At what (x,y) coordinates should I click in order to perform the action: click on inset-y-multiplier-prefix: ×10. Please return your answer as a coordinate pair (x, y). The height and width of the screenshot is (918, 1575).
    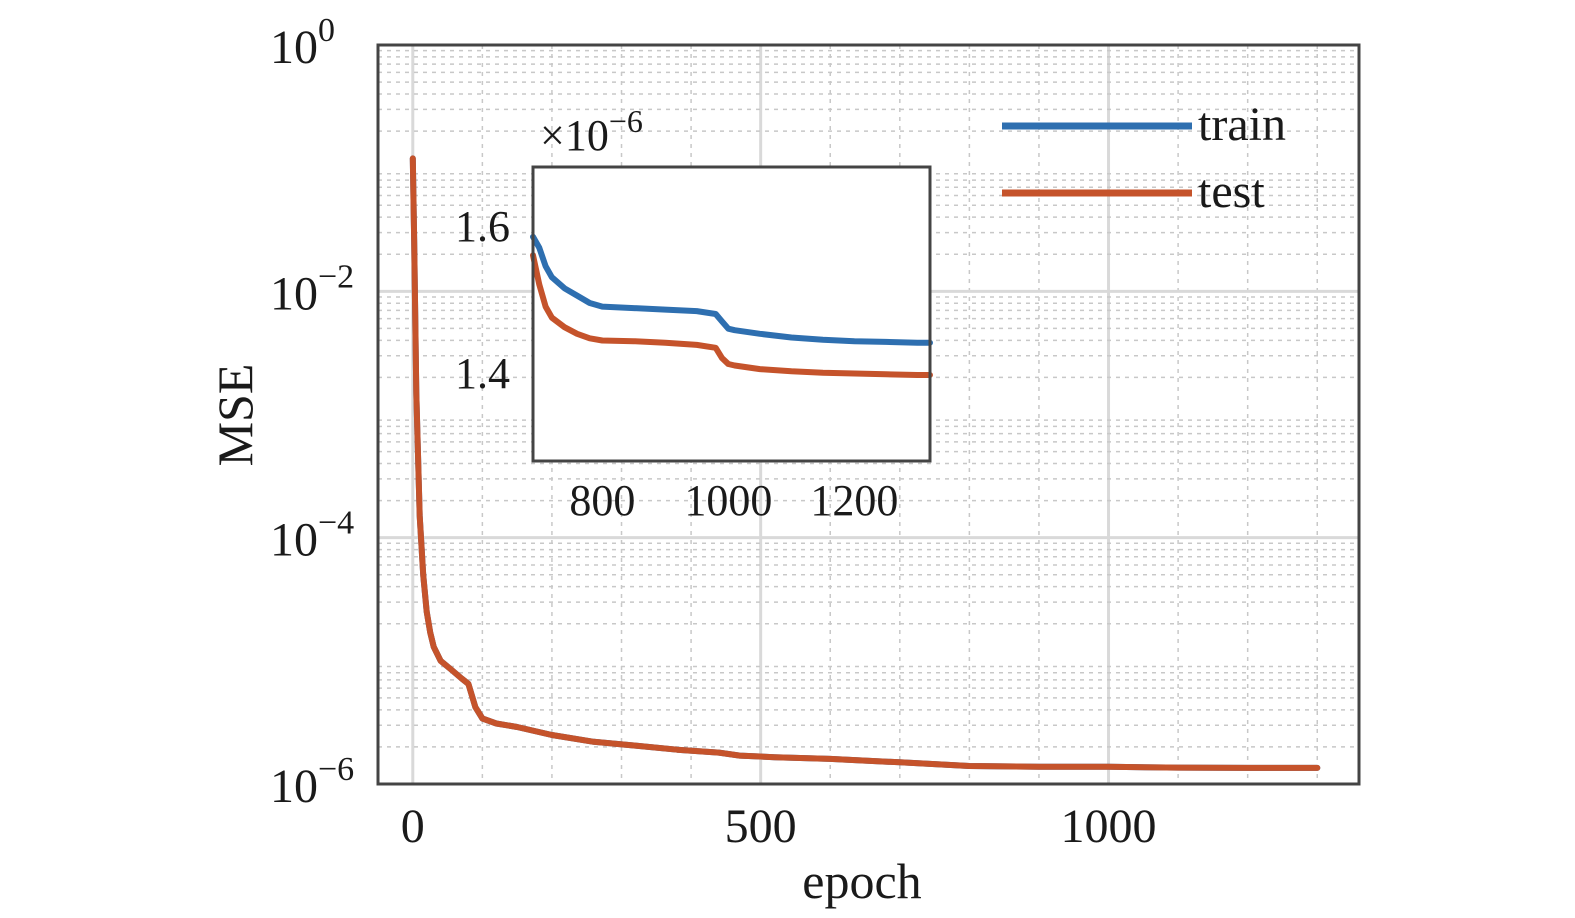
    Looking at the image, I should click on (574, 135).